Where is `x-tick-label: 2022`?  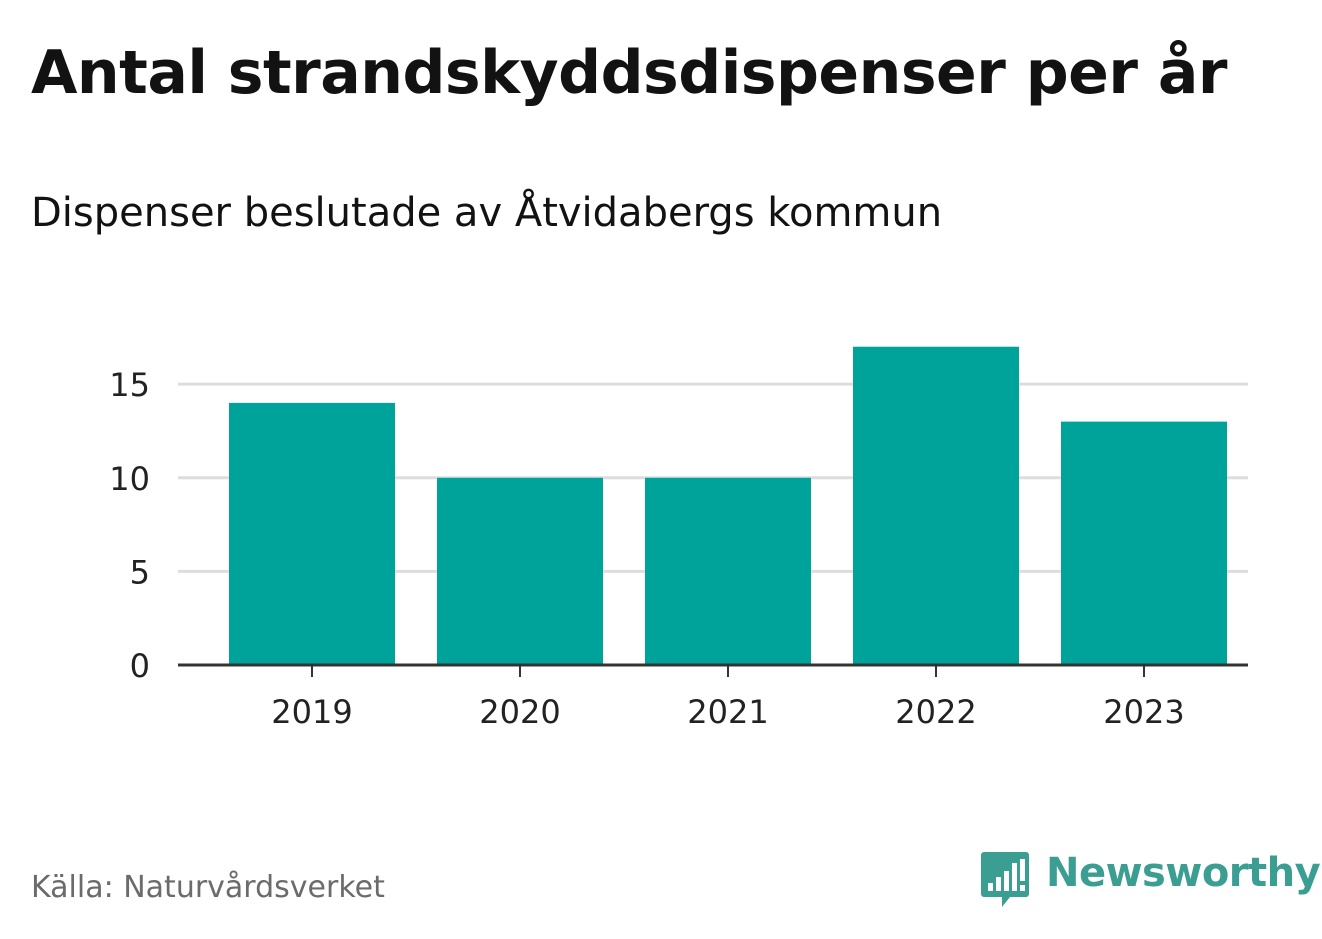
x-tick-label: 2022 is located at coordinates (935, 712).